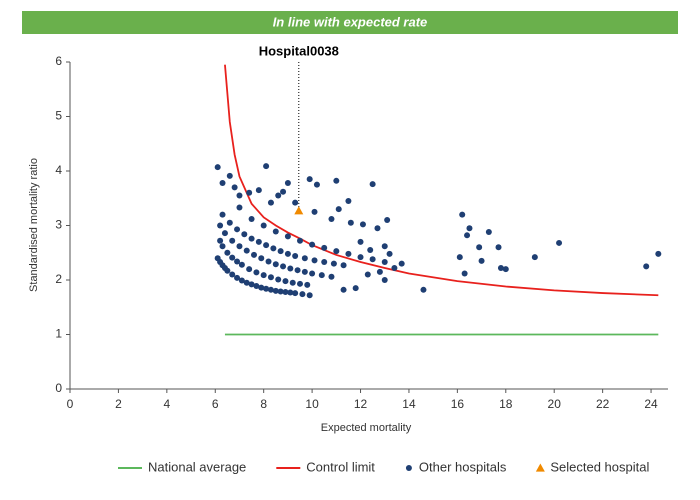  I want to click on x-tick-label: 4, so click(166, 404).